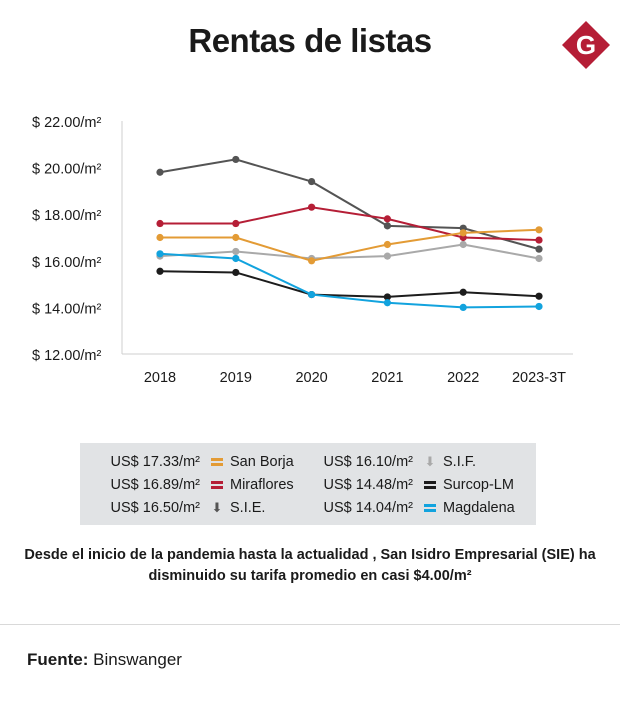 This screenshot has height=704, width=620. What do you see at coordinates (460, 462) in the screenshot?
I see `legend-label: S.I.F.` at bounding box center [460, 462].